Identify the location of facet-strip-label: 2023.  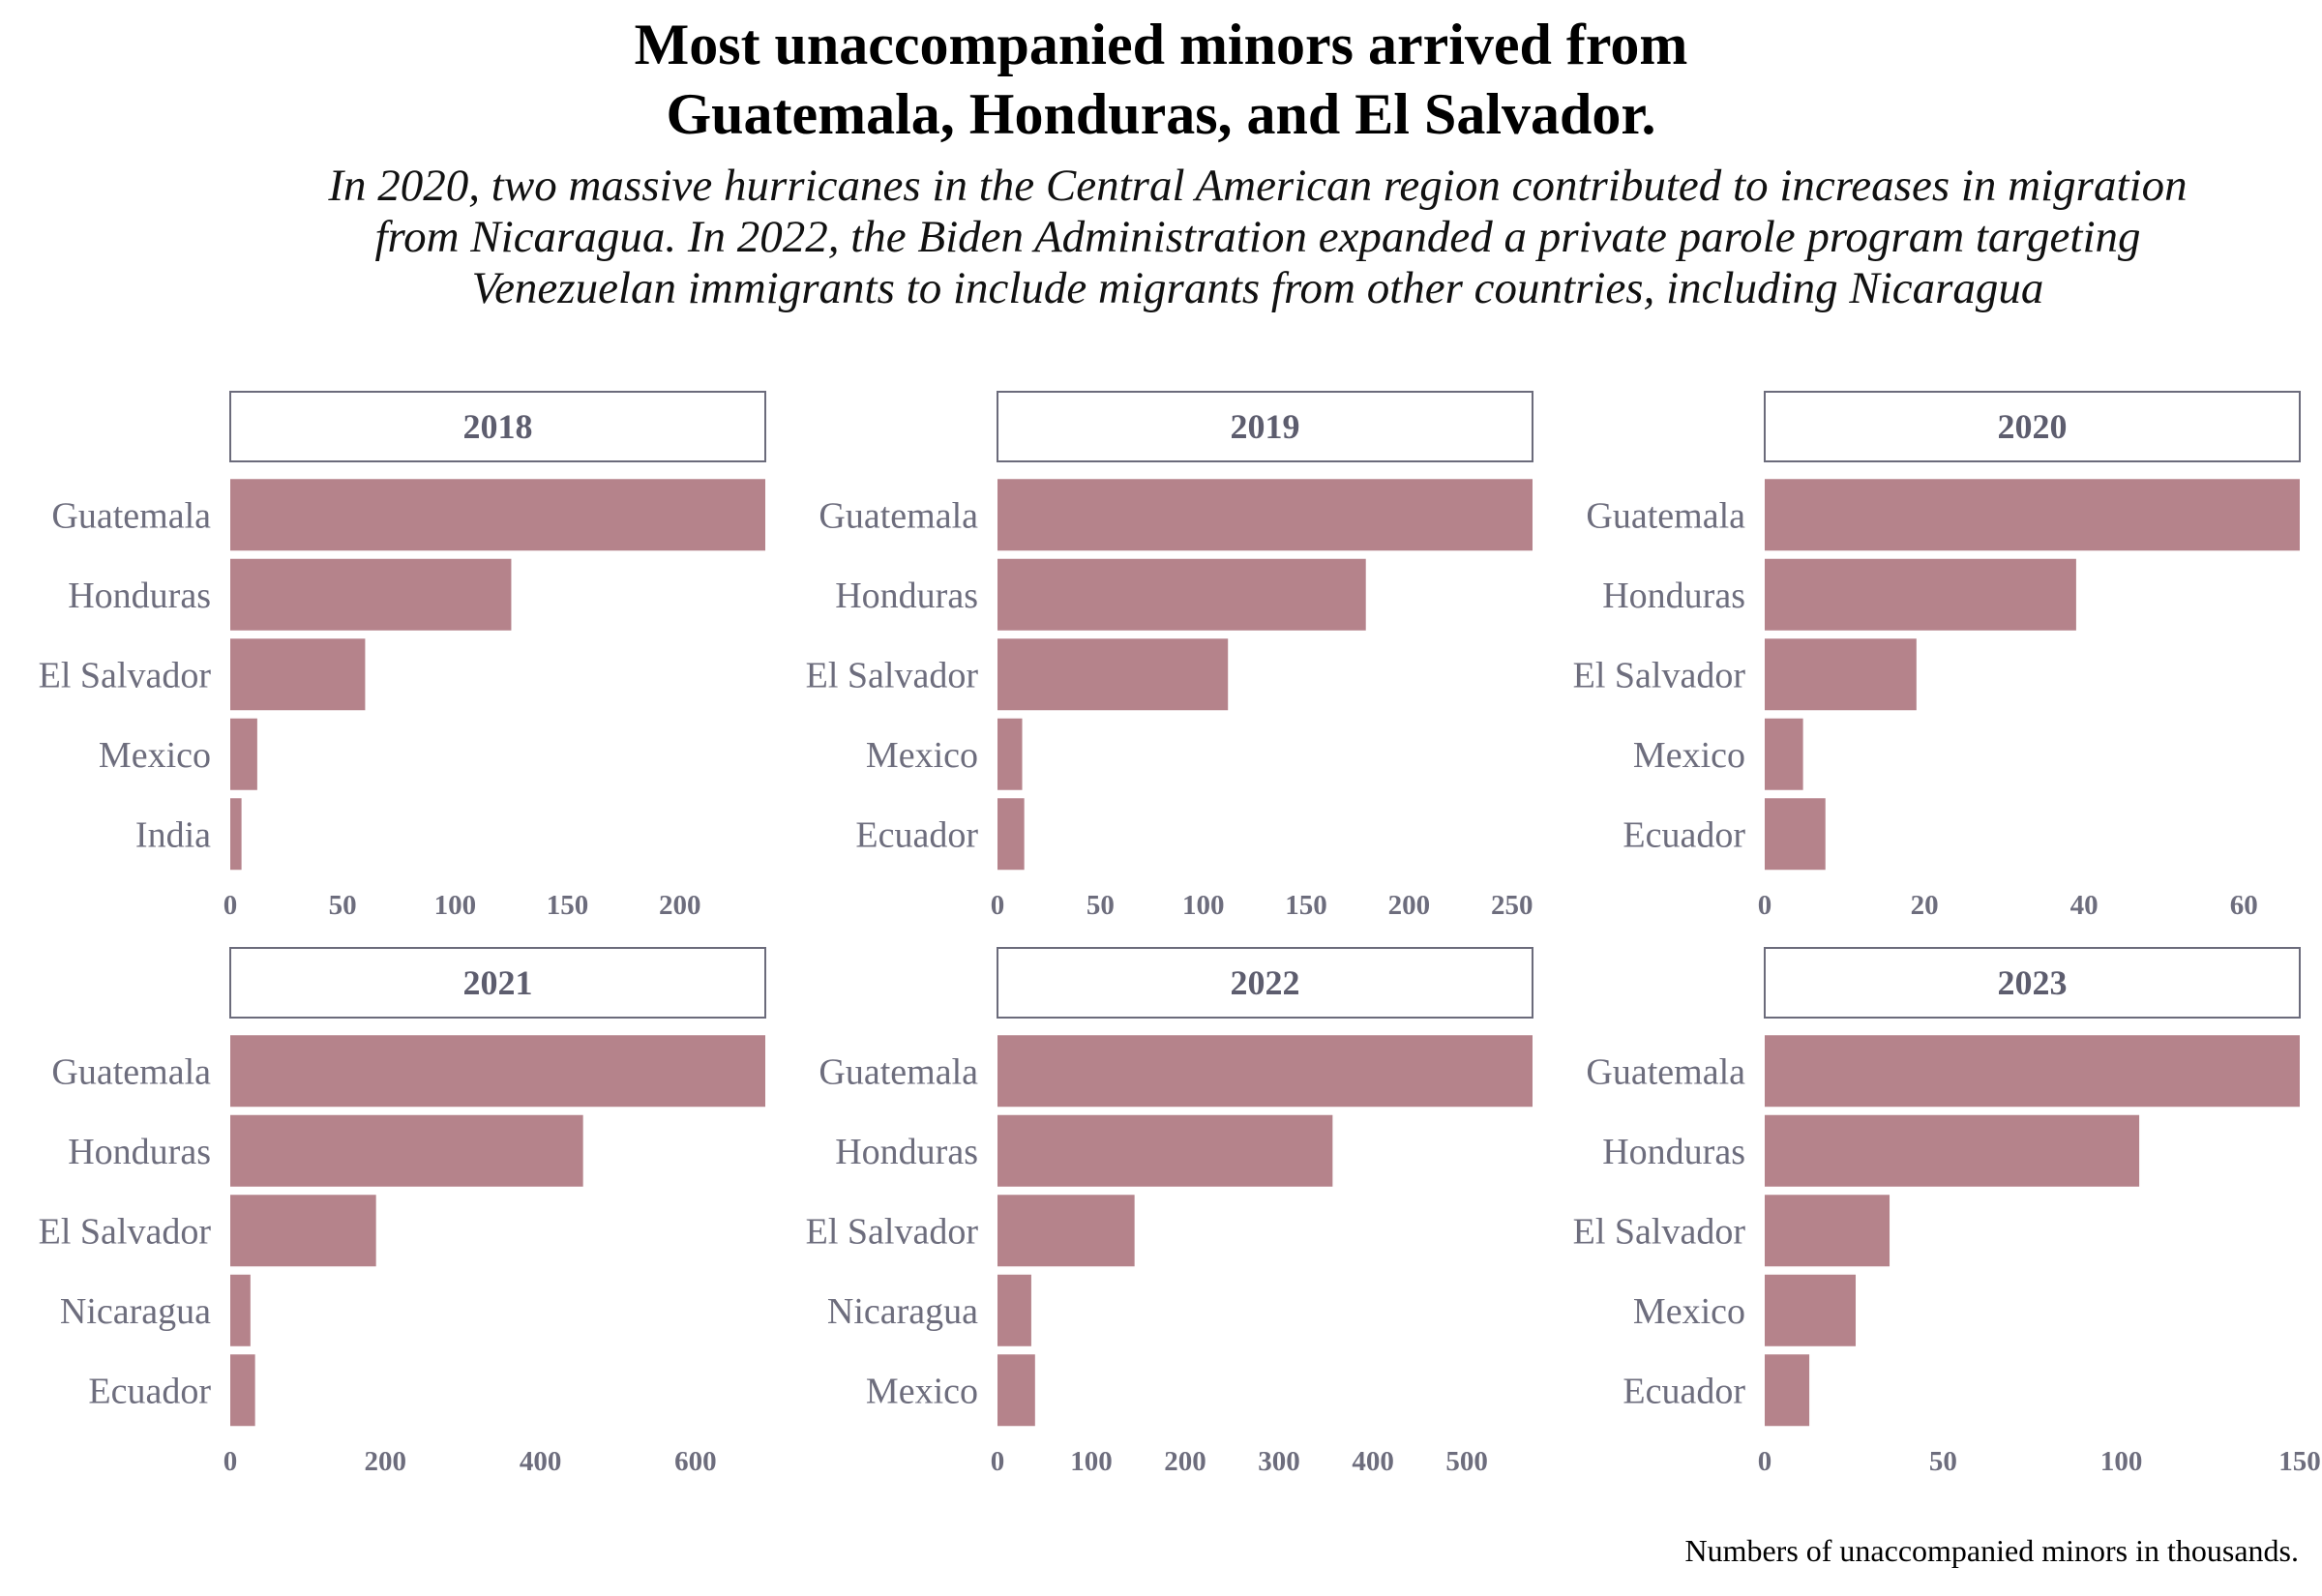
(2033, 982).